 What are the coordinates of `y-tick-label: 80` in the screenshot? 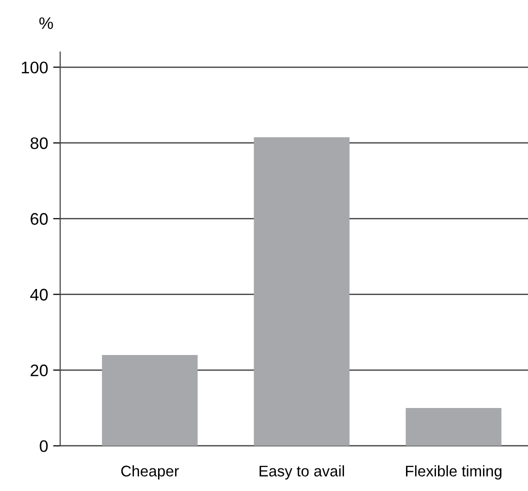 It's located at (39, 143).